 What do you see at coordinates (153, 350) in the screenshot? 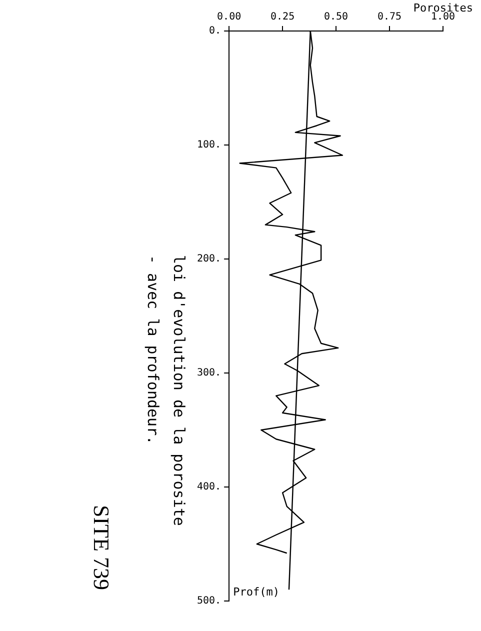
I see `text: - avec la profondeur.` at bounding box center [153, 350].